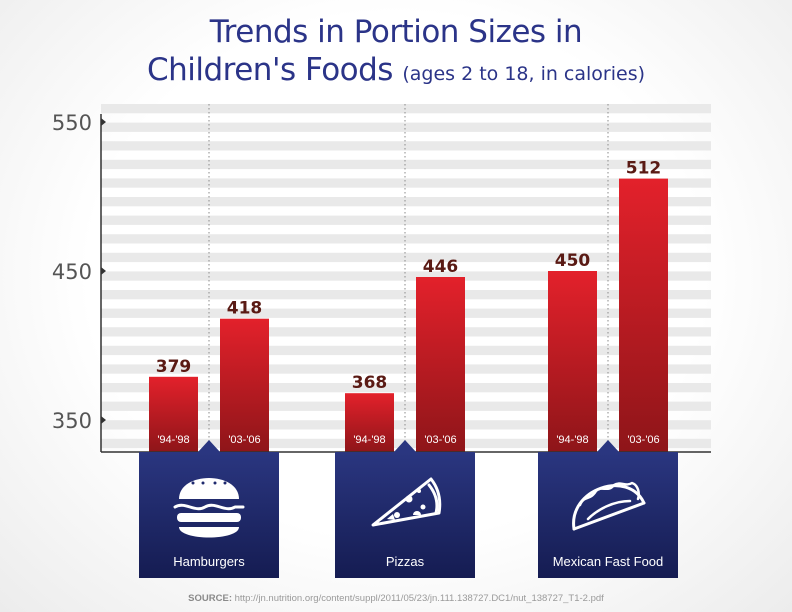 This screenshot has height=612, width=792. I want to click on taco-icon, so click(609, 506).